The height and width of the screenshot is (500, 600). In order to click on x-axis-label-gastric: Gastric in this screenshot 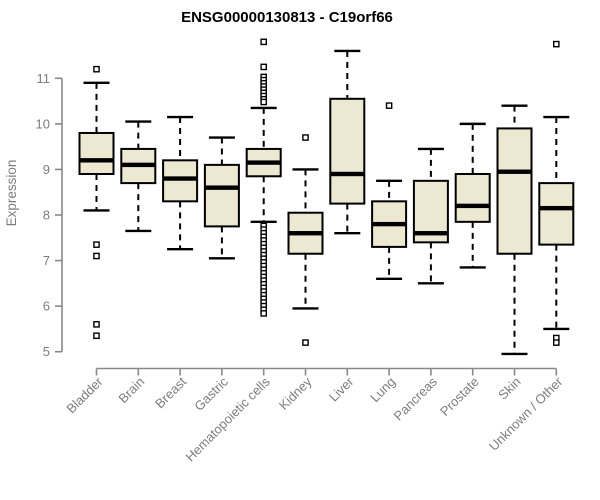, I will do `click(211, 394)`.